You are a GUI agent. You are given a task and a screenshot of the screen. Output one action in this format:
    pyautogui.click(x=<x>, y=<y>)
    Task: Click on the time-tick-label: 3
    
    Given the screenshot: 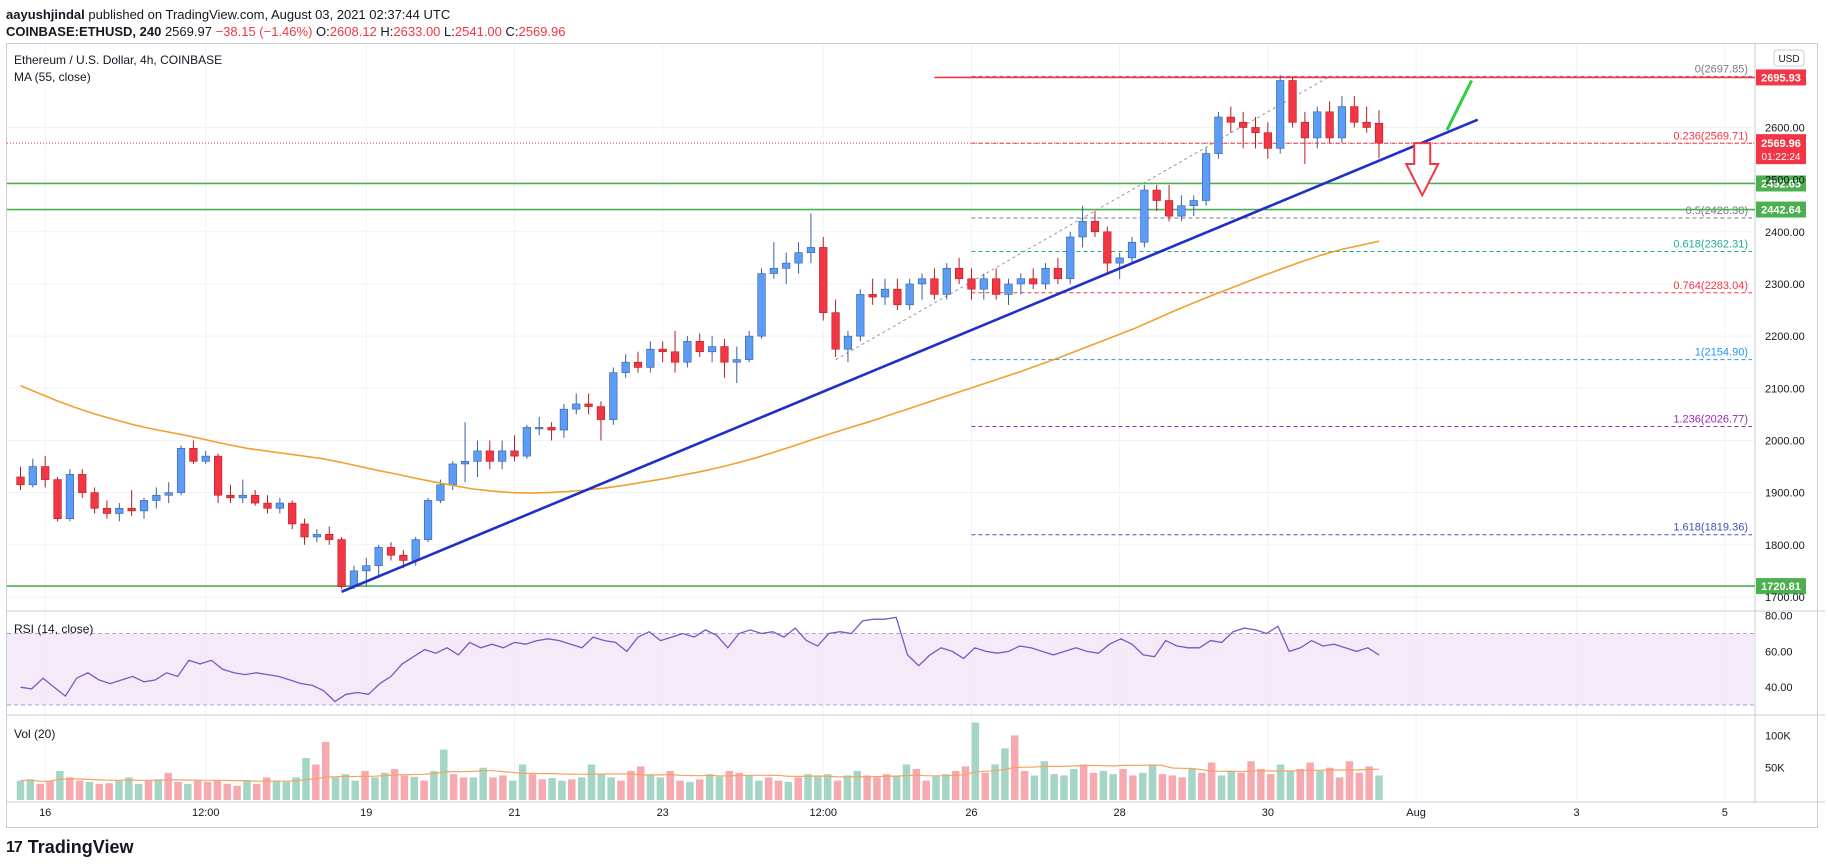 What is the action you would take?
    pyautogui.click(x=1577, y=813)
    